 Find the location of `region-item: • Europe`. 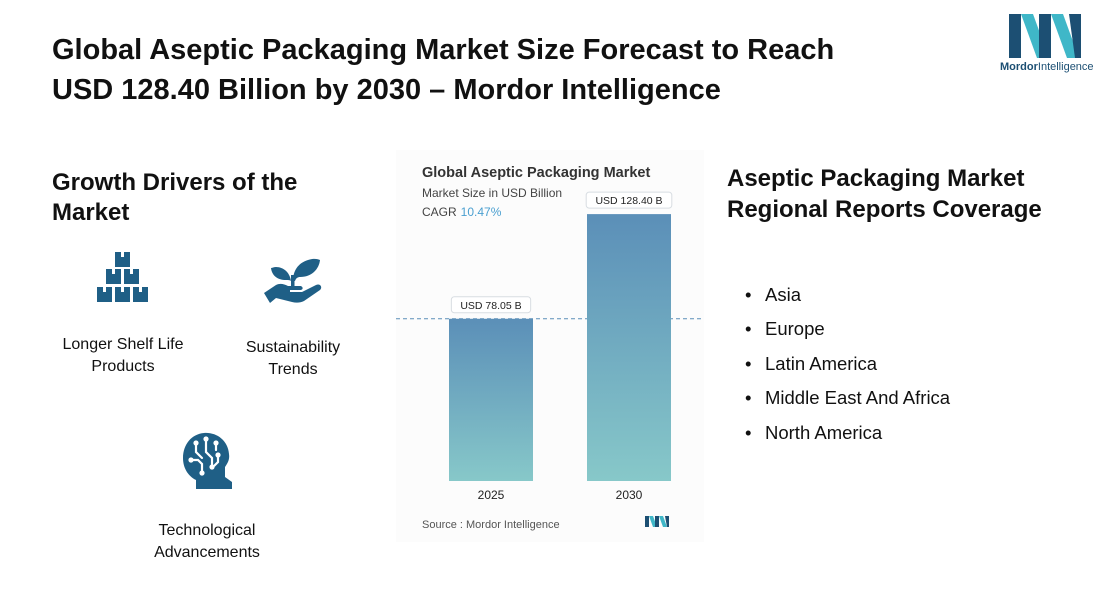

region-item: • Europe is located at coordinates (785, 329).